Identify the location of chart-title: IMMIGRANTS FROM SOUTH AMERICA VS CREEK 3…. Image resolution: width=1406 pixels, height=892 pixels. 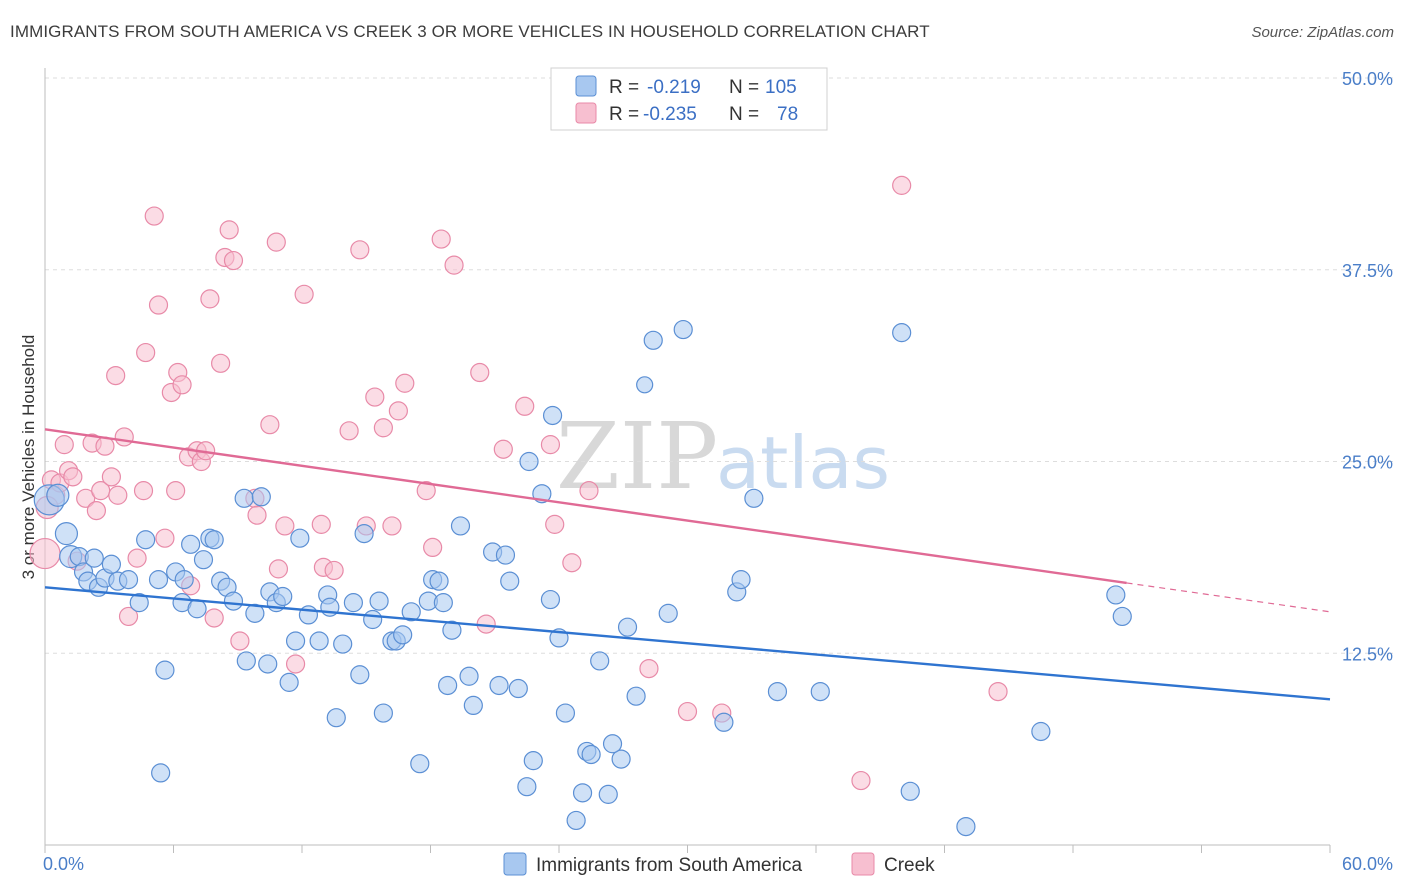
(470, 31).